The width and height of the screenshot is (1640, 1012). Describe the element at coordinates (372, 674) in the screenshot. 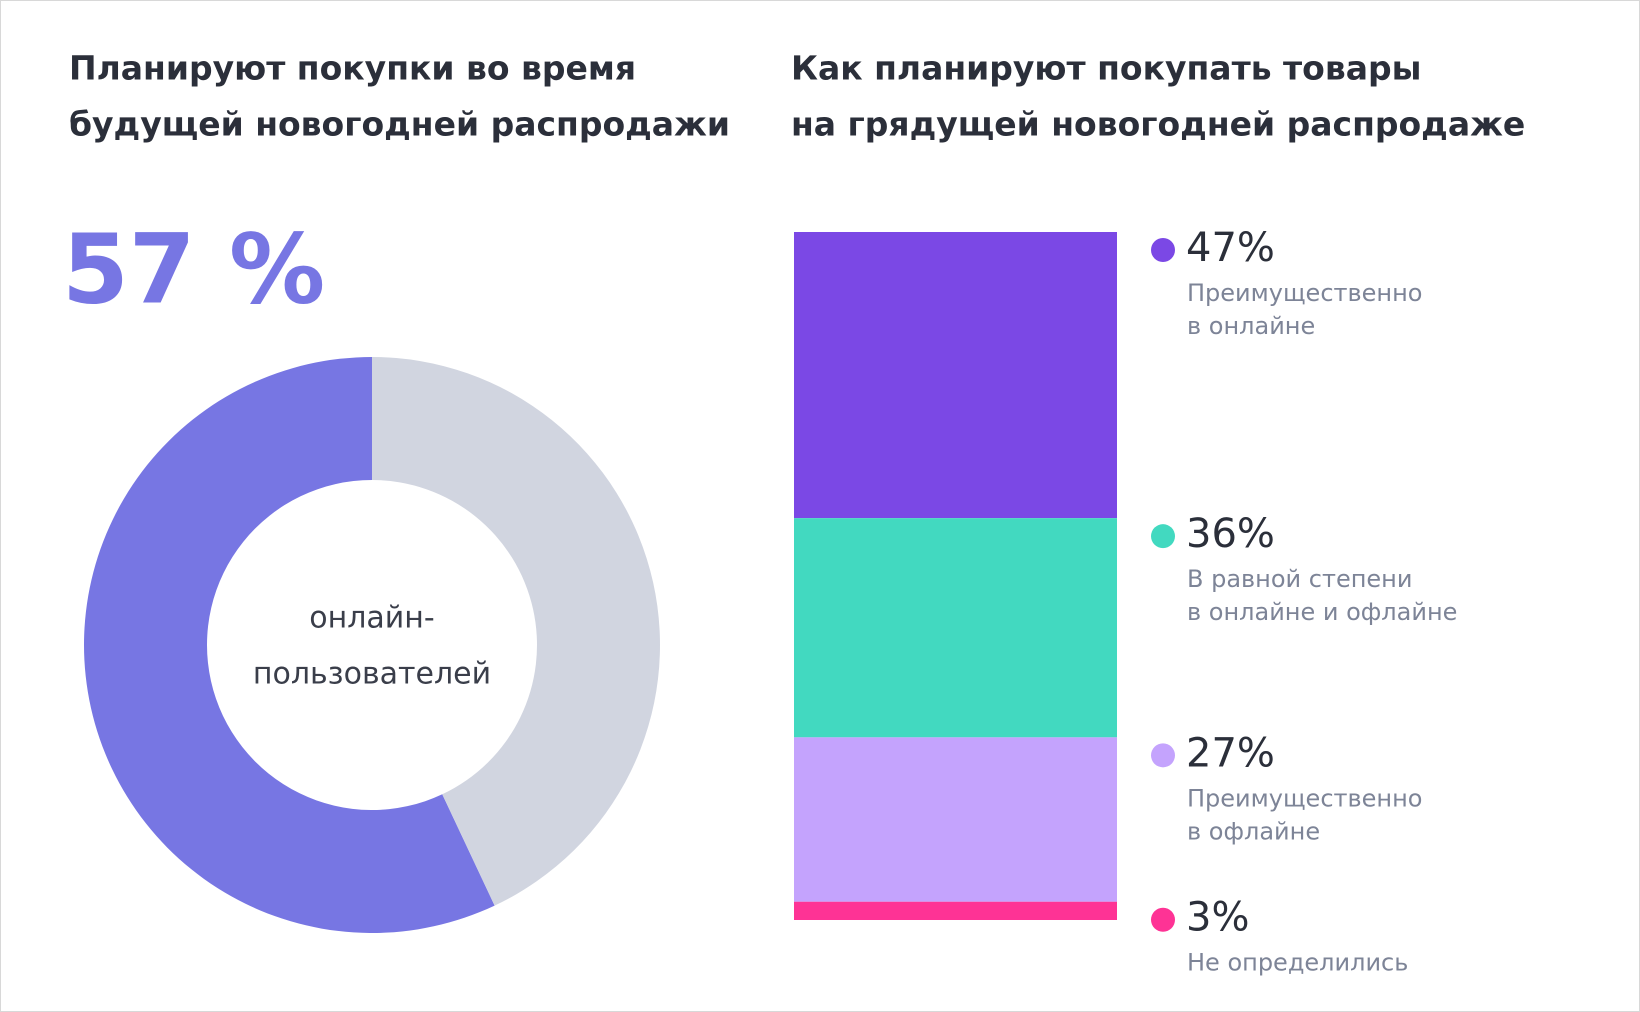

I see `center-label: пользователей` at that location.